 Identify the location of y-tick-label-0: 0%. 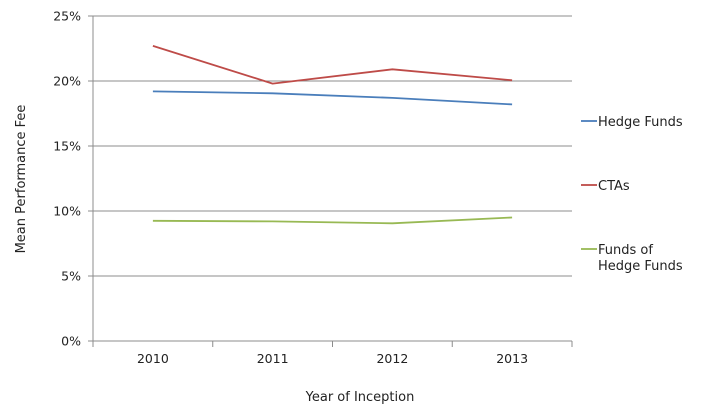
(71, 341).